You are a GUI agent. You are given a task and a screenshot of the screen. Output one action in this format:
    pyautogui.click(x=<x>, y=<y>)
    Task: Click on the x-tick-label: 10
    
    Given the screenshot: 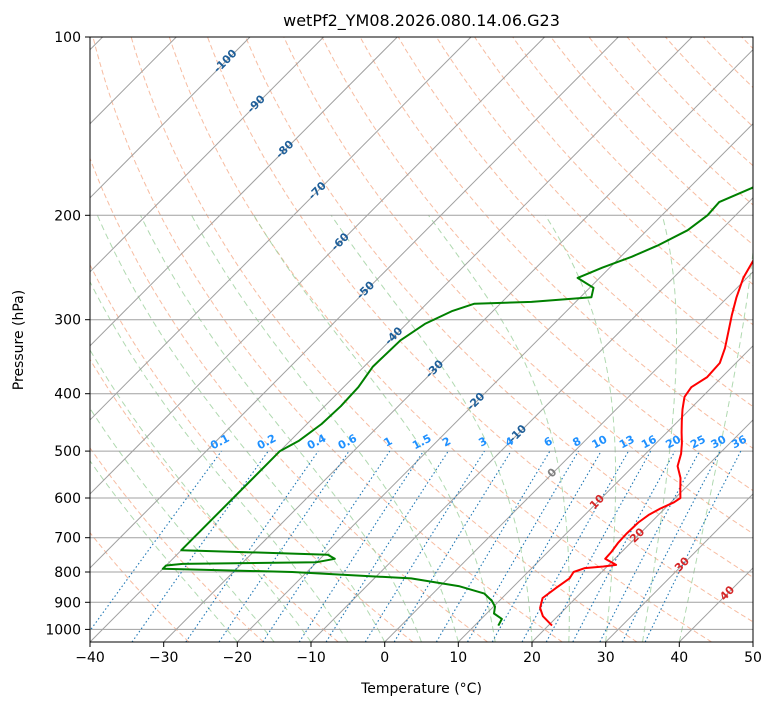 What is the action you would take?
    pyautogui.click(x=458, y=658)
    